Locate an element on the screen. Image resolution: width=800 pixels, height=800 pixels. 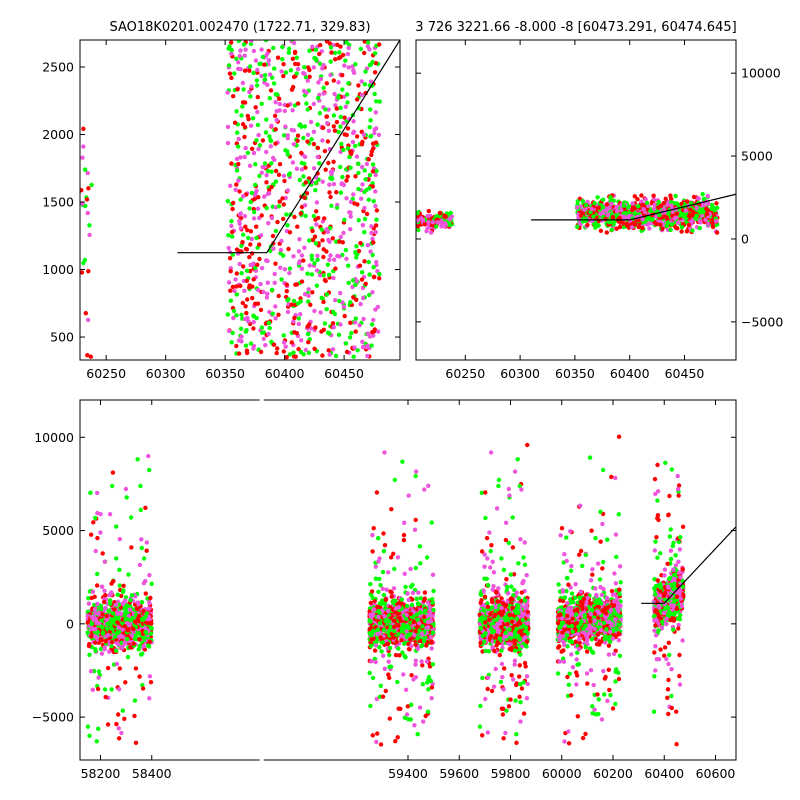
x-tick-label: 60250 is located at coordinates (465, 373).